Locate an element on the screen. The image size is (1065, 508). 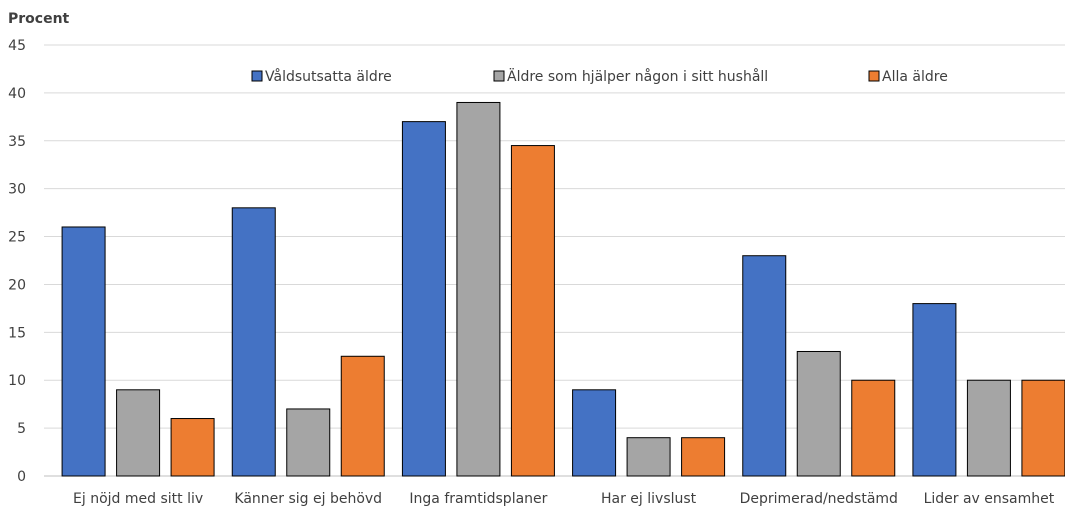
legend-item-alla-aldre: Alla äldre is located at coordinates (908, 77).